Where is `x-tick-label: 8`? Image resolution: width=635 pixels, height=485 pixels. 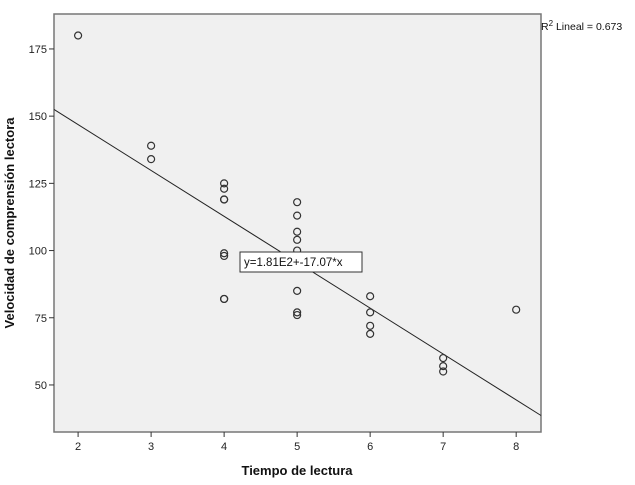 x-tick-label: 8 is located at coordinates (516, 447).